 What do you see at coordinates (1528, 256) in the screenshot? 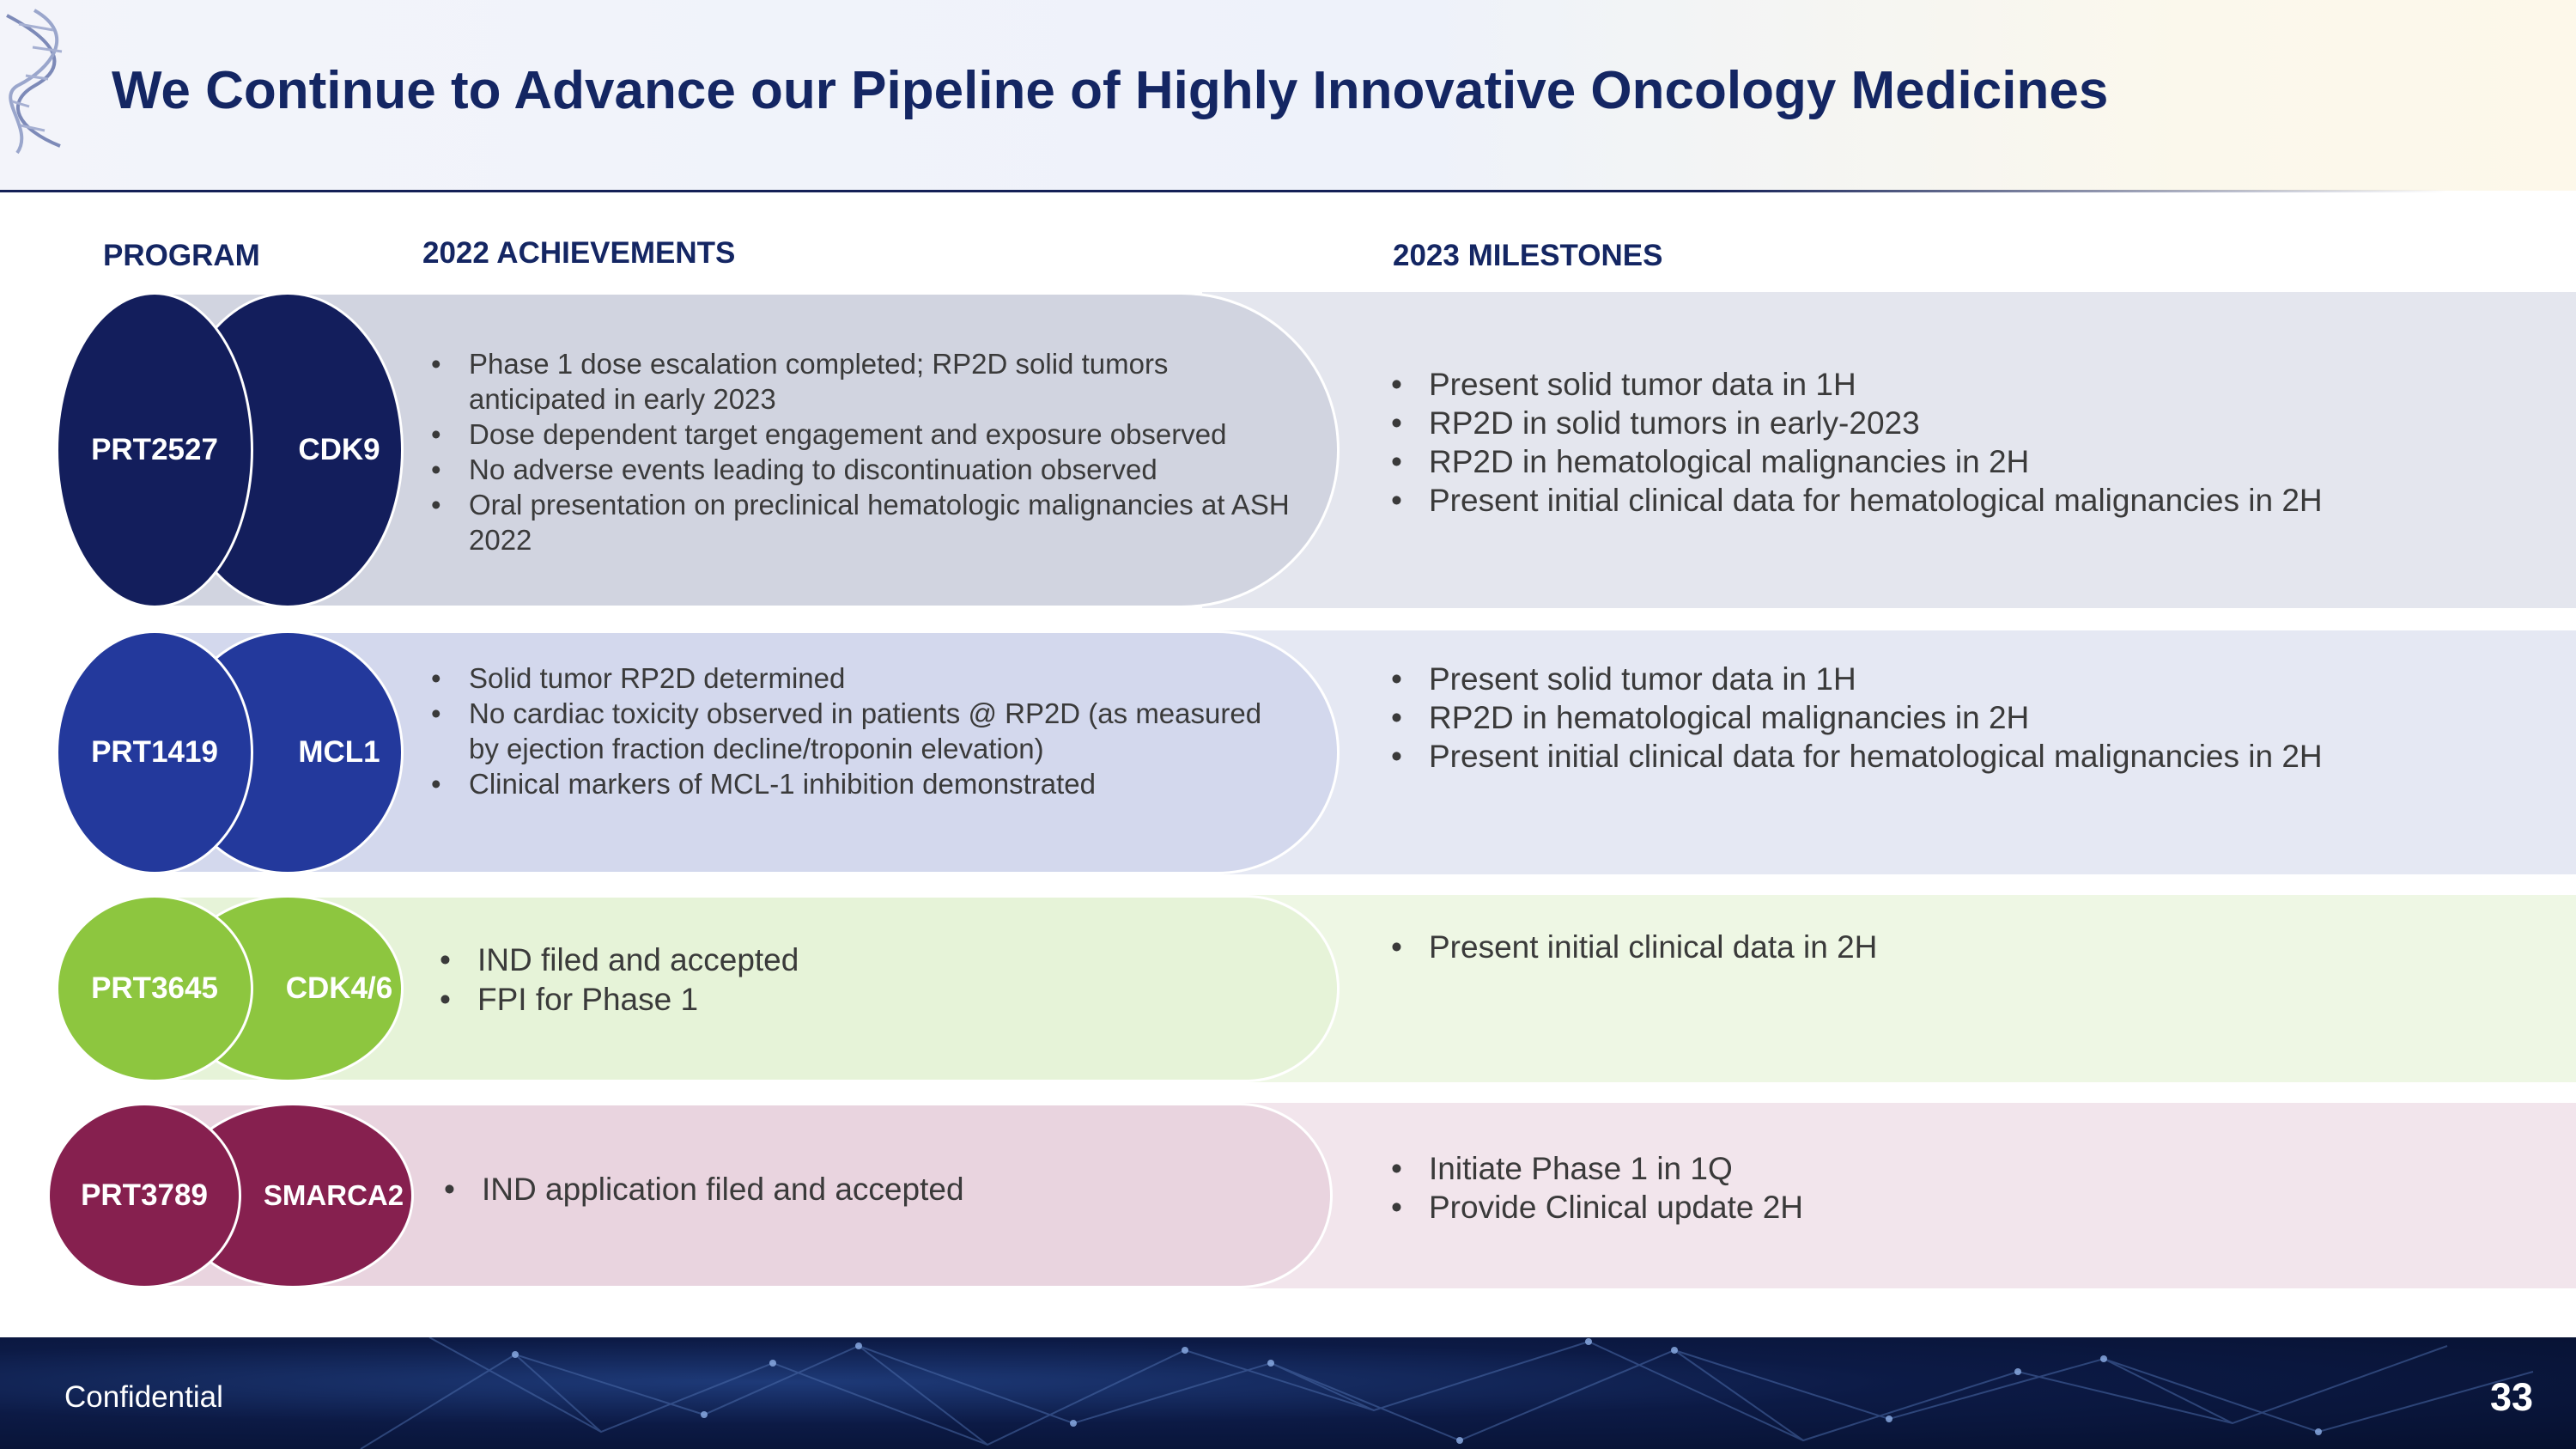
I see `column-header-milestones: 2023 MILESTONES` at bounding box center [1528, 256].